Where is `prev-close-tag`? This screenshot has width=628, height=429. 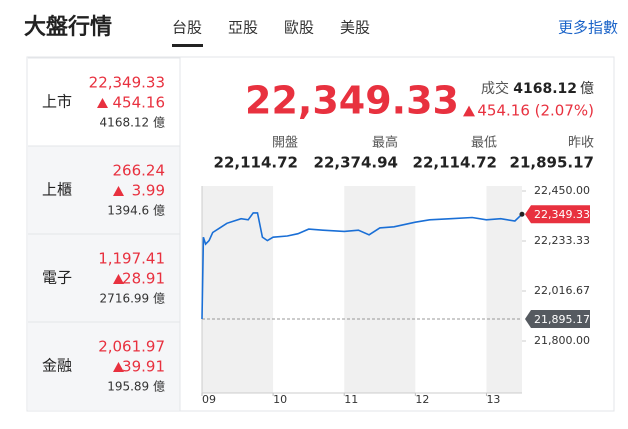
prev-close-tag is located at coordinates (557, 319).